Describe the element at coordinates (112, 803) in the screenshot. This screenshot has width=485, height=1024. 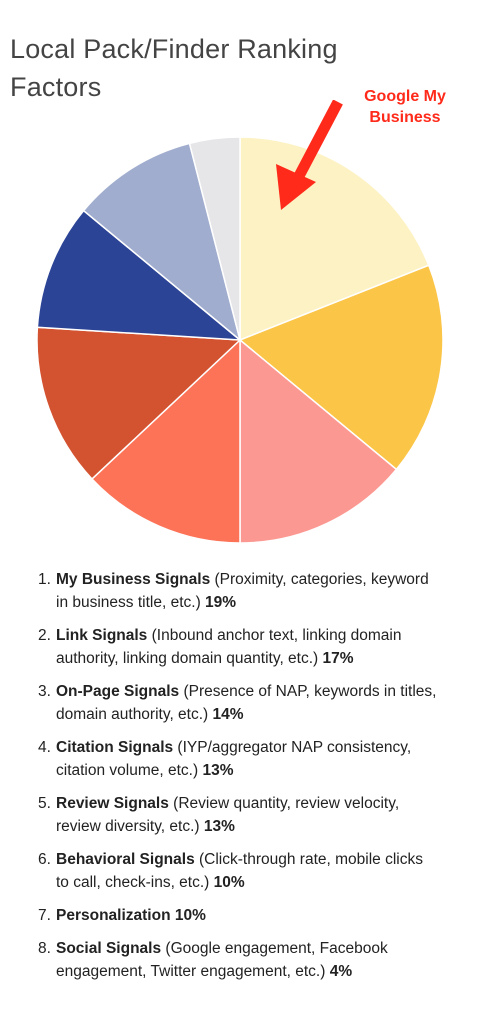
I see `factor-name: Review Signals` at that location.